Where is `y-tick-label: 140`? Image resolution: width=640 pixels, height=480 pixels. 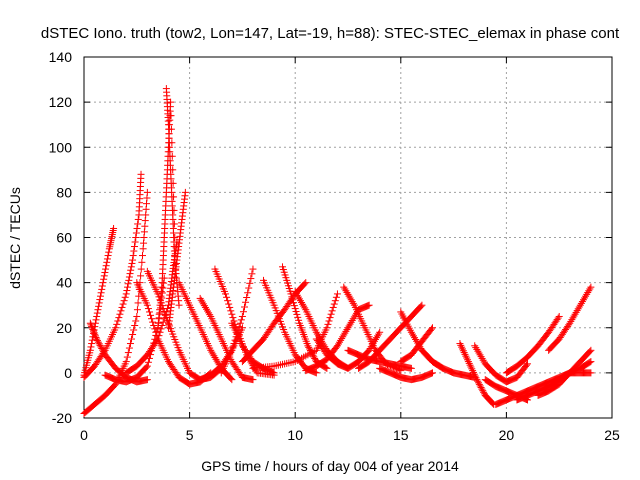 y-tick-label: 140 is located at coordinates (61, 57).